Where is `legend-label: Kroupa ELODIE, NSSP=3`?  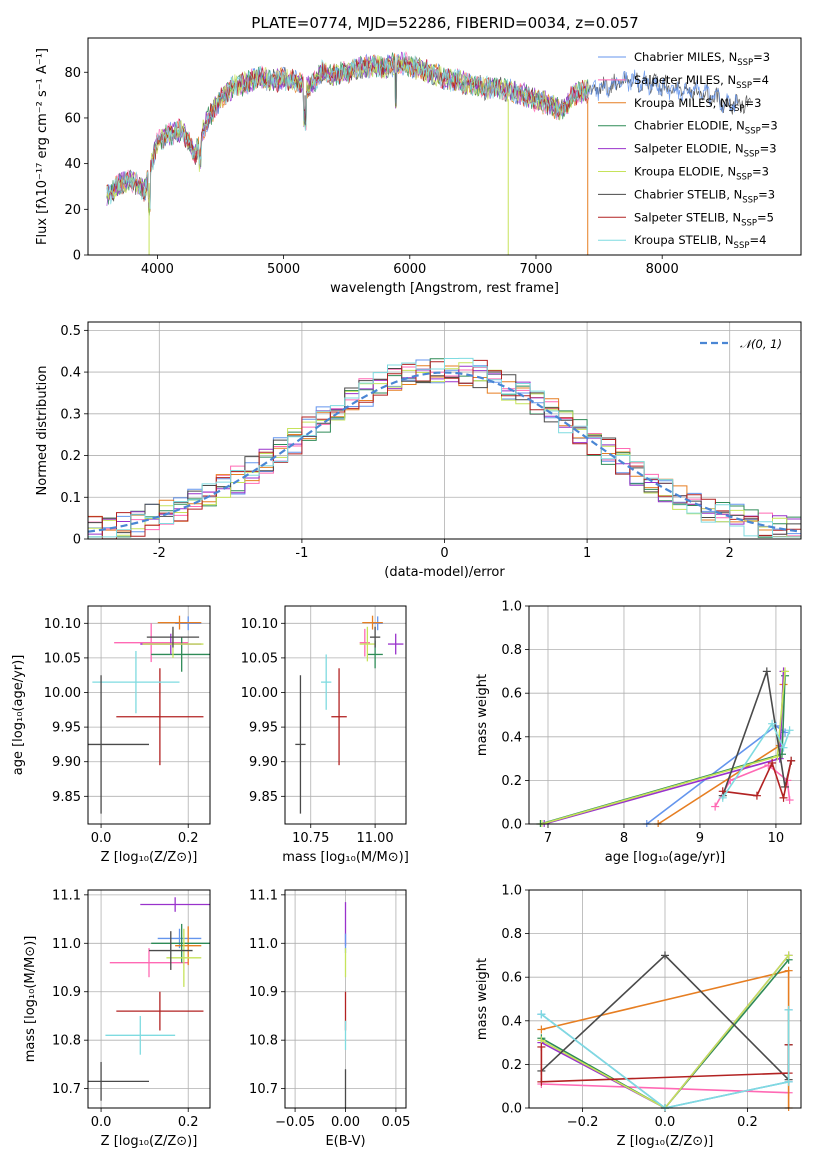
legend-label: Kroupa ELODIE, NSSP=3 is located at coordinates (701, 174).